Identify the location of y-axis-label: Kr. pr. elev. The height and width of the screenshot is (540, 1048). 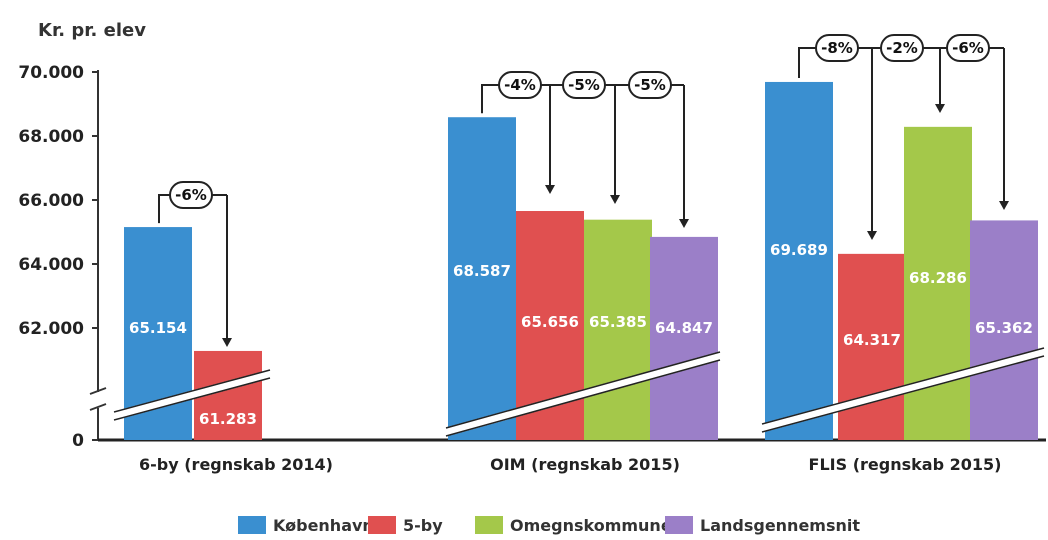
(92, 30).